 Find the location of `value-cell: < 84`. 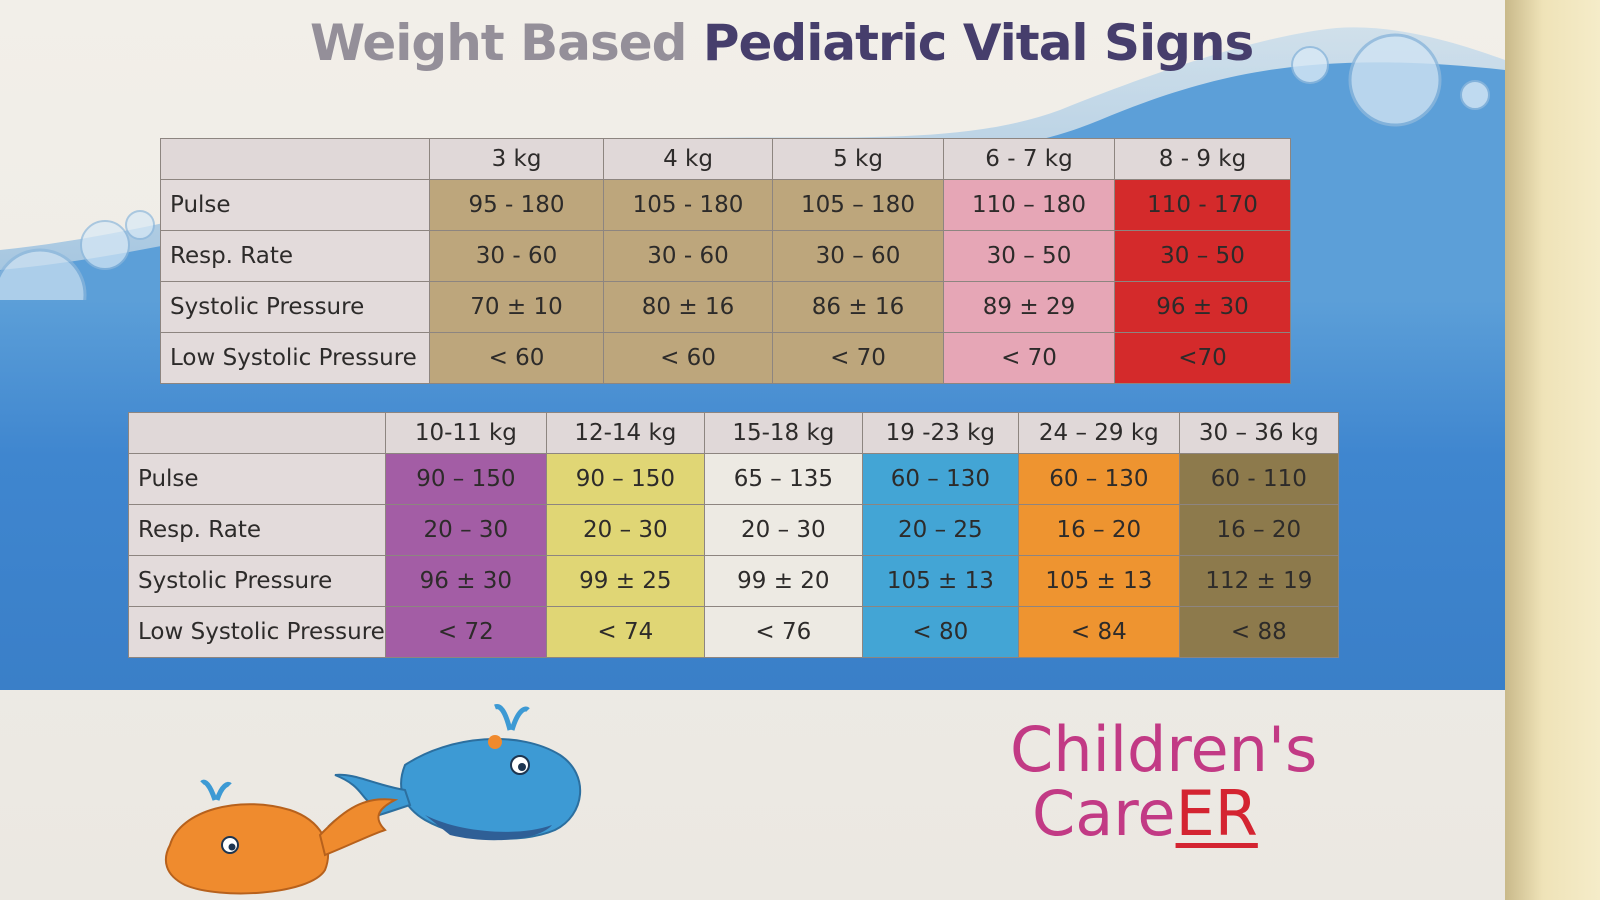

value-cell: < 84 is located at coordinates (1098, 632).